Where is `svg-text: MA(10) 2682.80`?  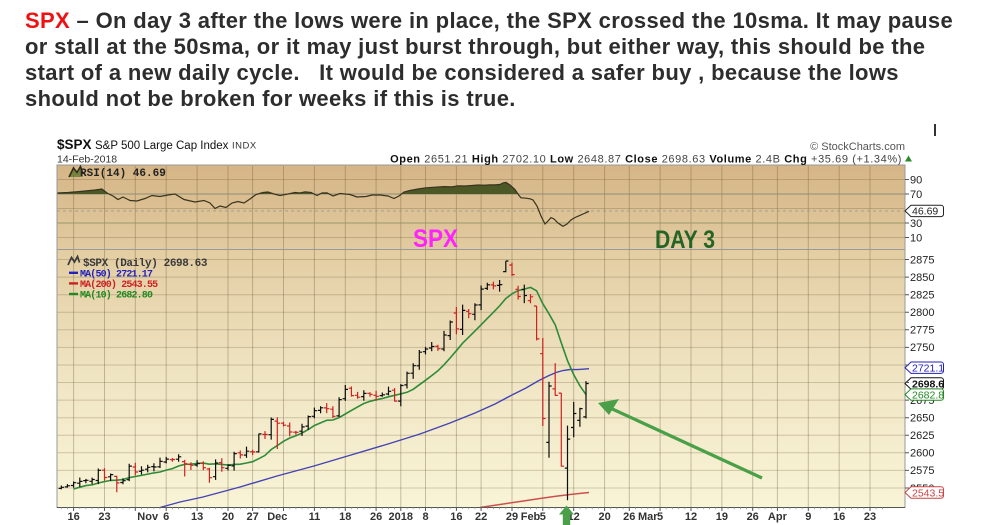 svg-text: MA(10) 2682.80 is located at coordinates (116, 296).